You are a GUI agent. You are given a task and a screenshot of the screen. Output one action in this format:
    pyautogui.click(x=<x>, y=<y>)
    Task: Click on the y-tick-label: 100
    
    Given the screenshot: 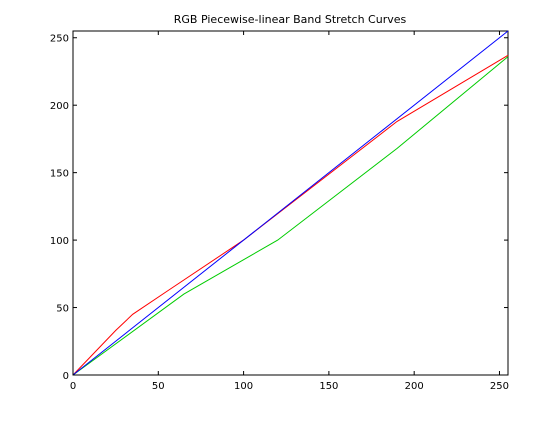 What is the action you would take?
    pyautogui.click(x=59, y=241)
    